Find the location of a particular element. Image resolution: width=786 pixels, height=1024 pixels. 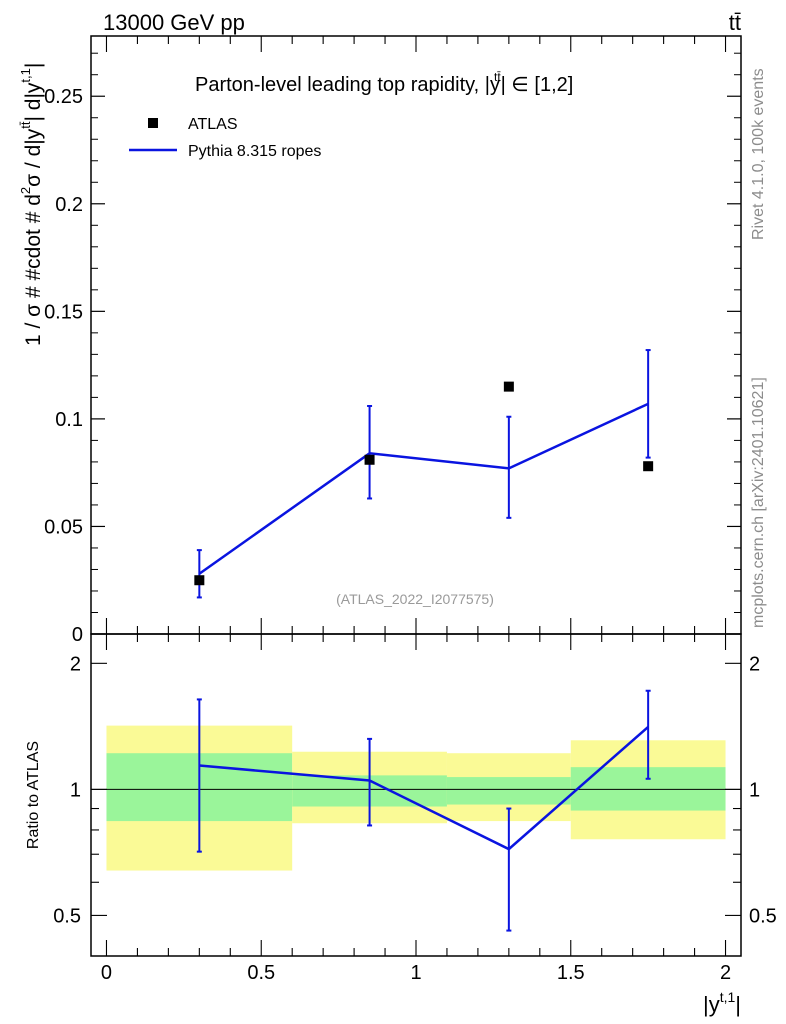

main-title-prefix: Parton-level leading top rapidity, | is located at coordinates (342, 85).